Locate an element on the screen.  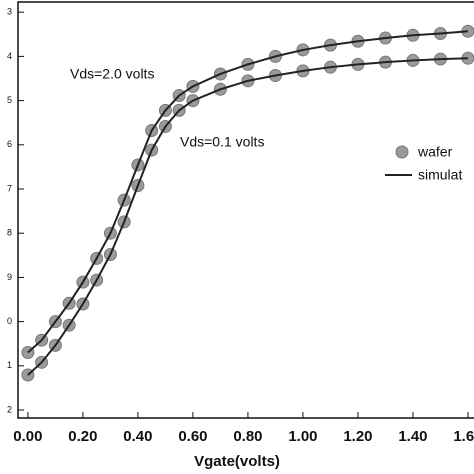
x-tick-label: 1.40 is located at coordinates (412, 436).